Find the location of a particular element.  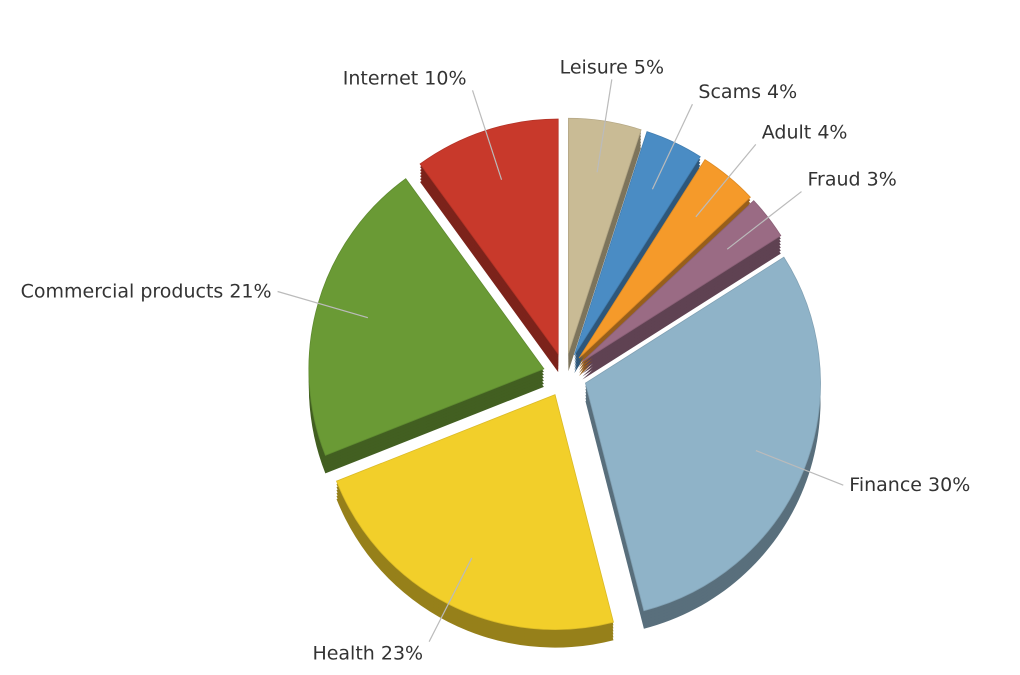

slice-label: Commercial products 21% is located at coordinates (146, 291).